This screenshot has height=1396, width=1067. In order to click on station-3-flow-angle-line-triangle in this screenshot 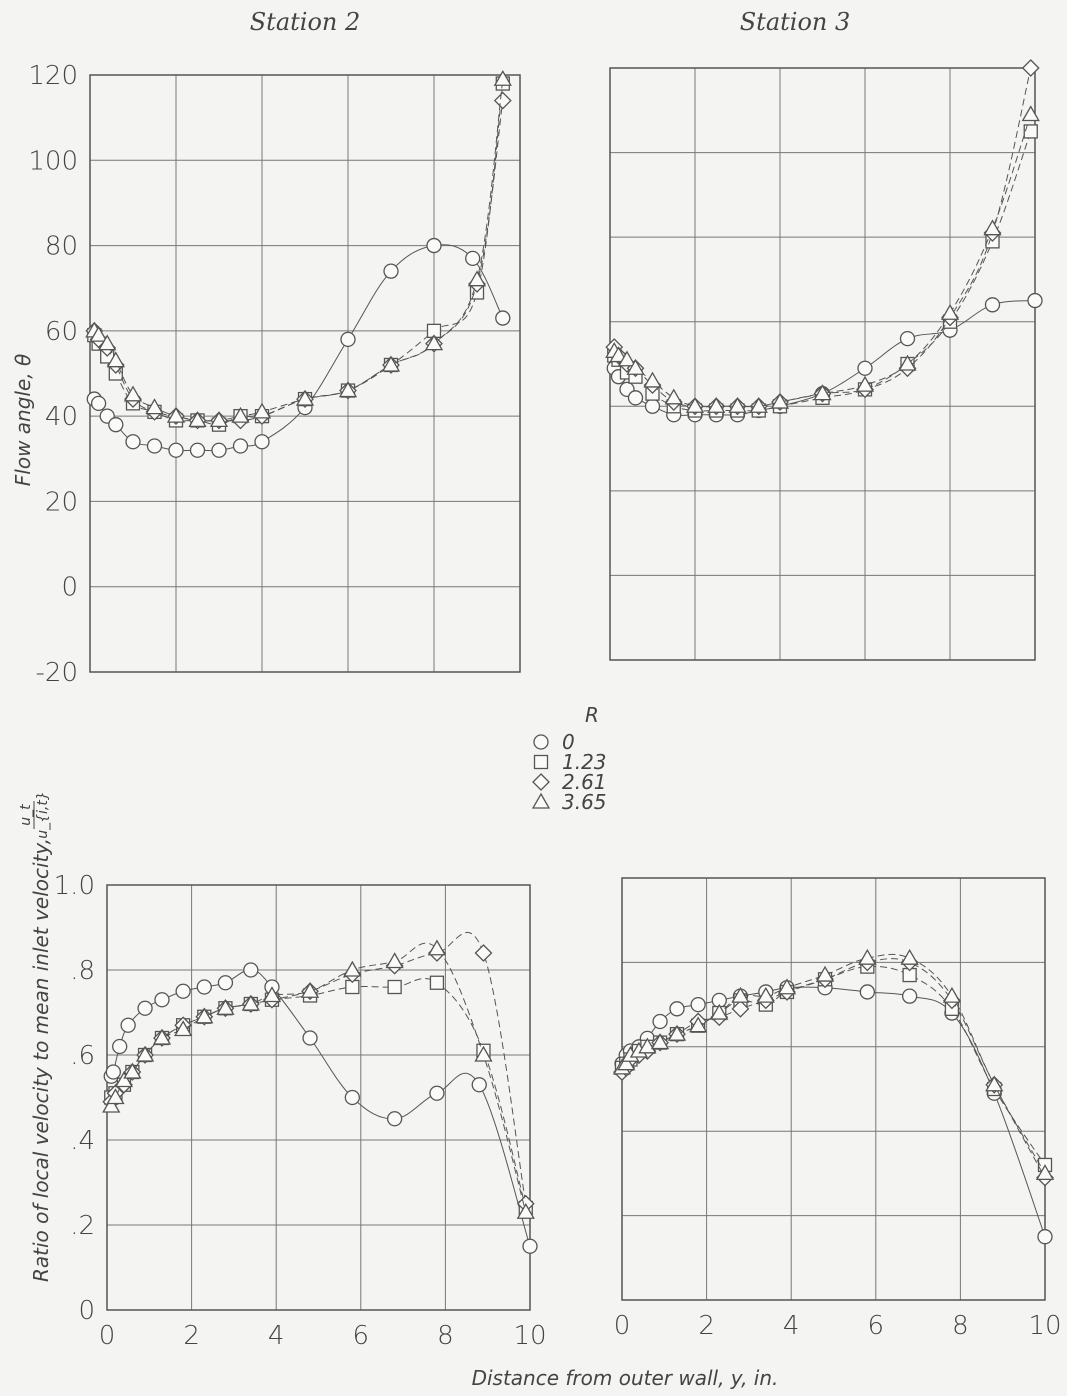, I will do `click(822, 261)`.